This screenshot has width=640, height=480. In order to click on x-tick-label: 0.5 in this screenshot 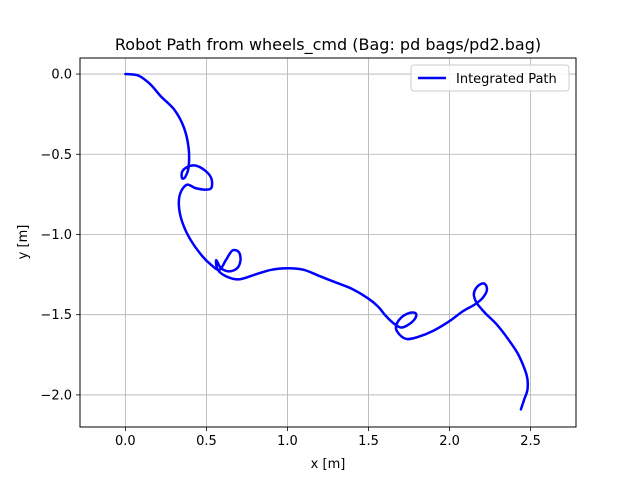, I will do `click(206, 441)`.